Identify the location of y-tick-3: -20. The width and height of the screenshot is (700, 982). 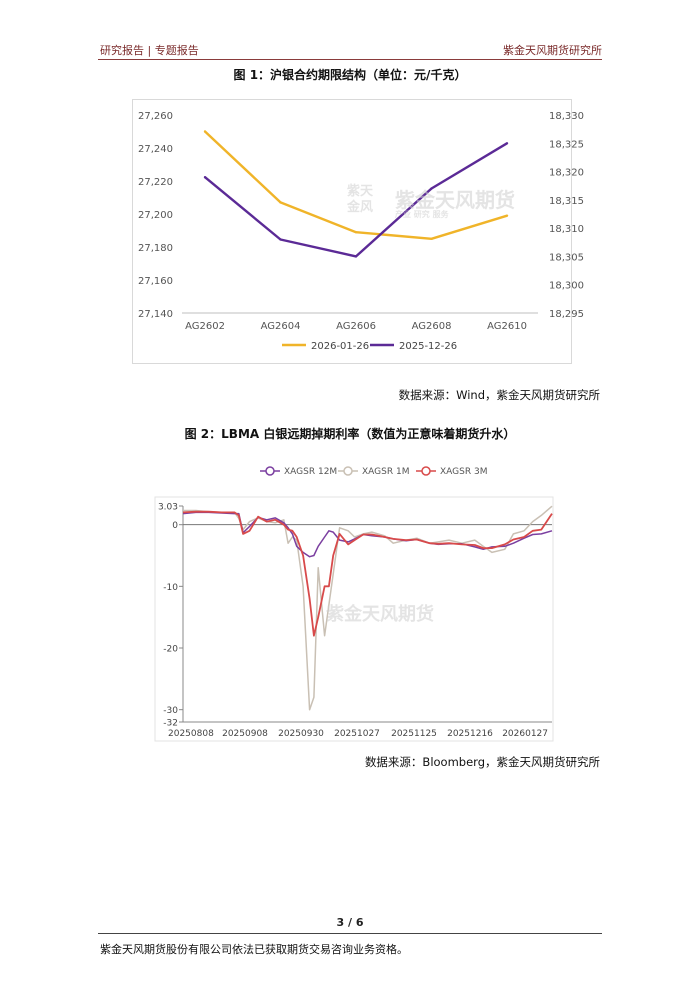
(170, 650).